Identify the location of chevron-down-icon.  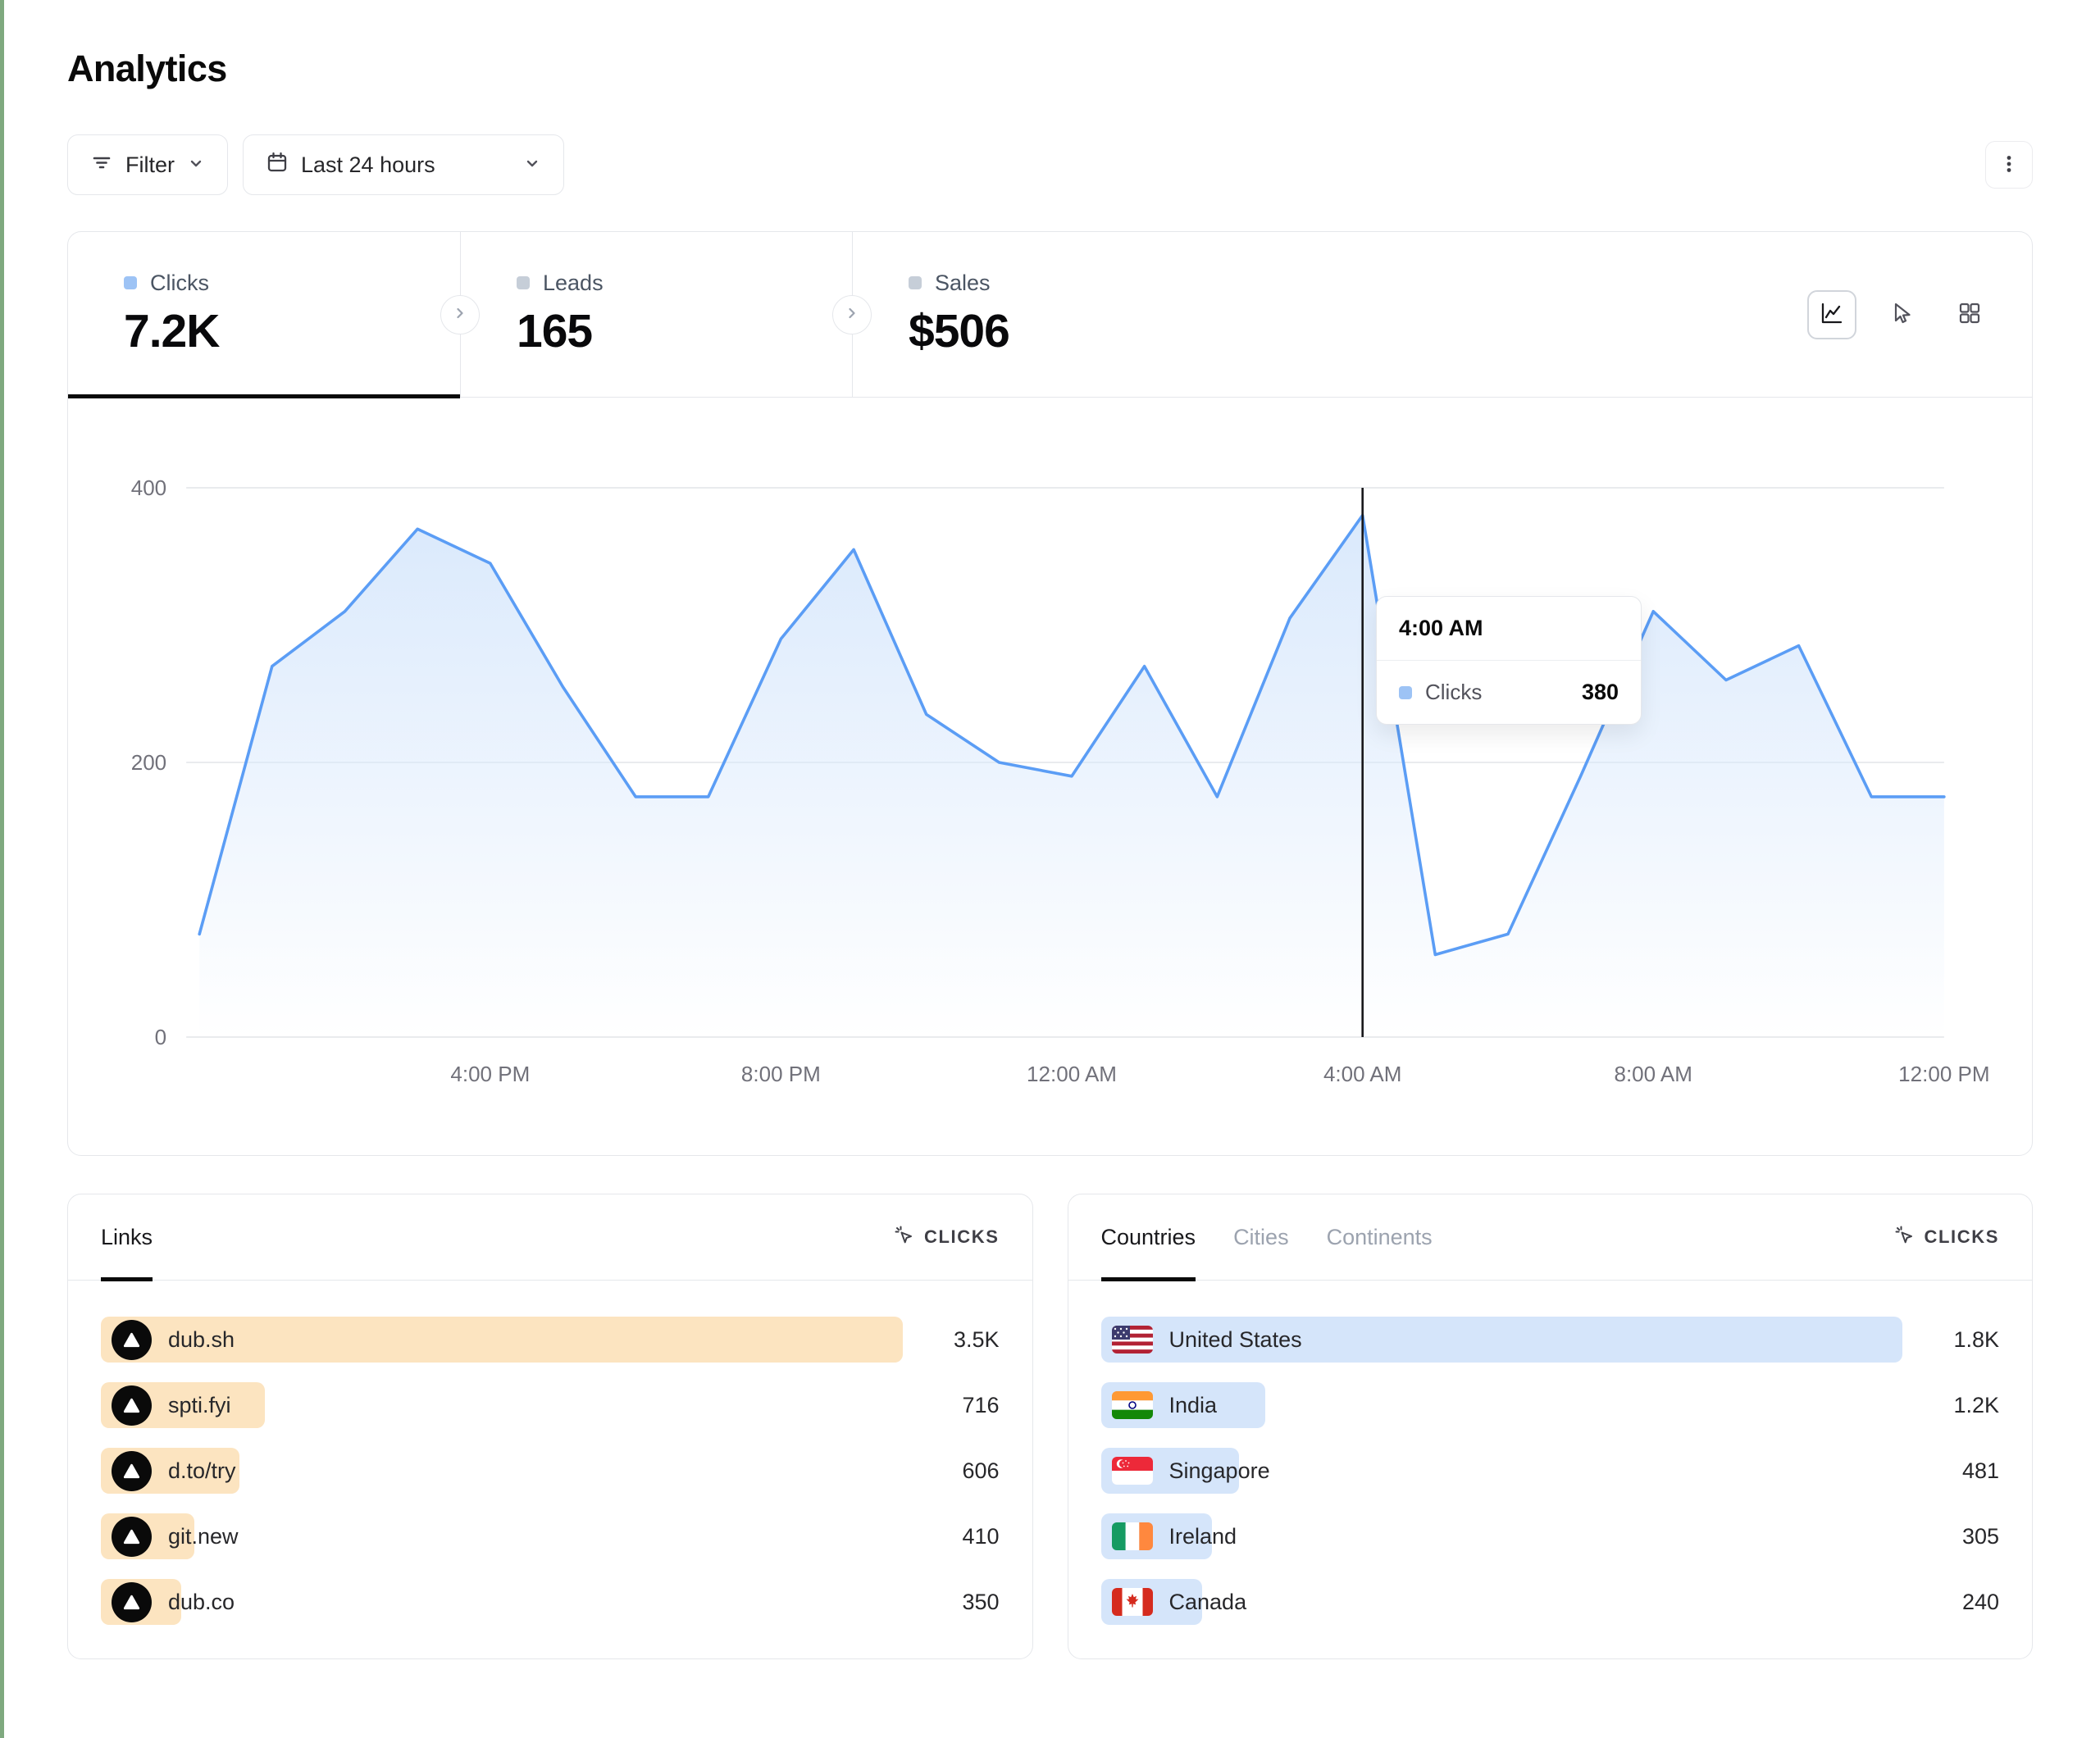
(196, 165).